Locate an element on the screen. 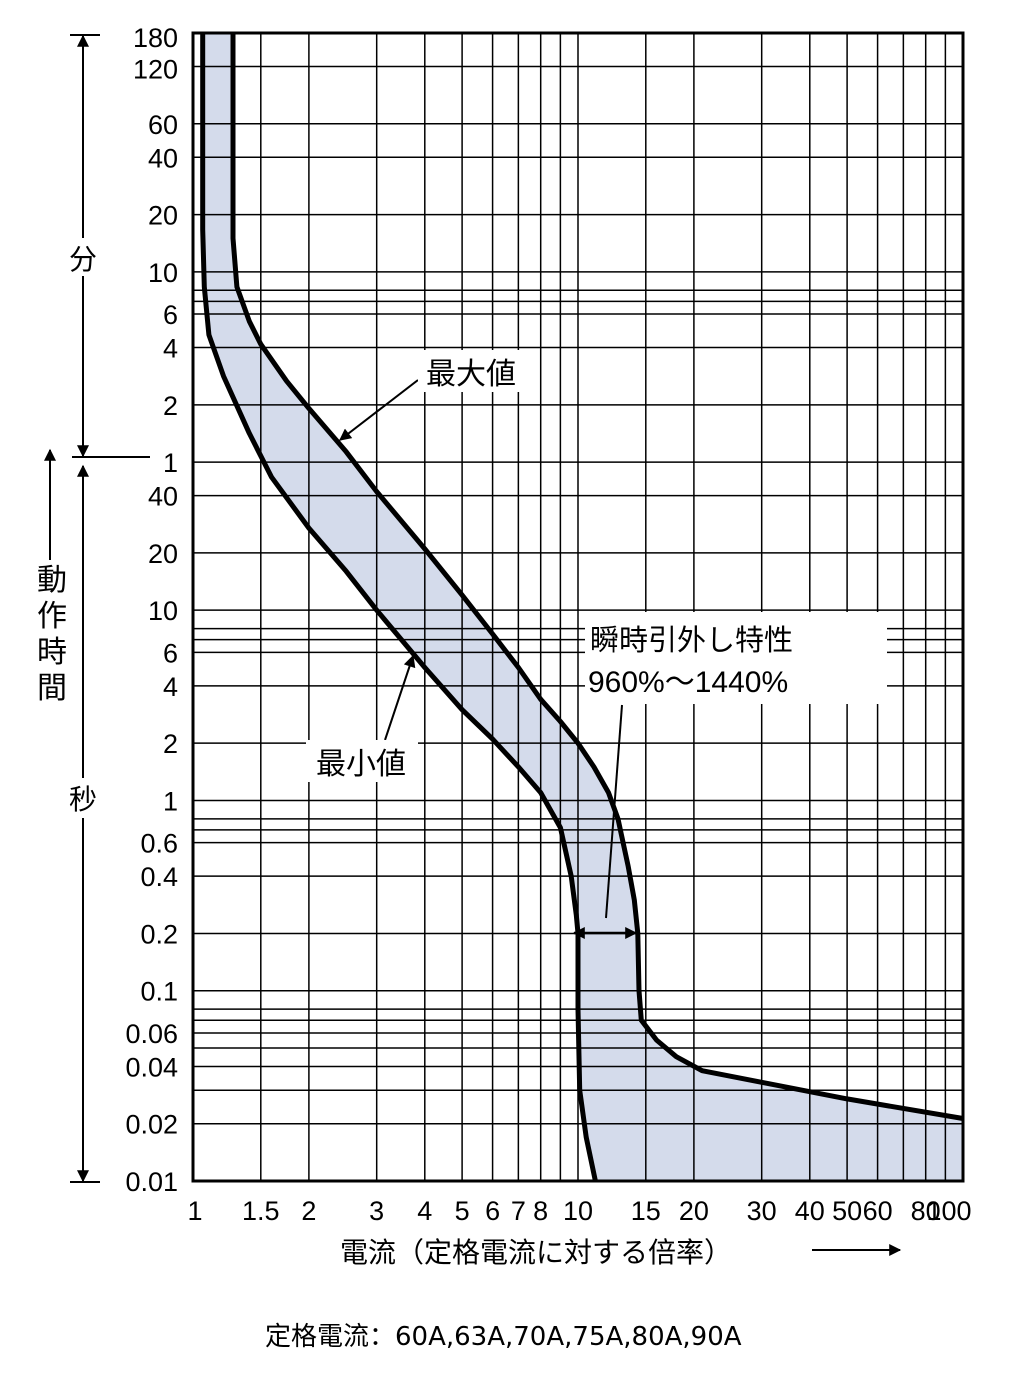  x-tick-label: 2 is located at coordinates (308, 1211).